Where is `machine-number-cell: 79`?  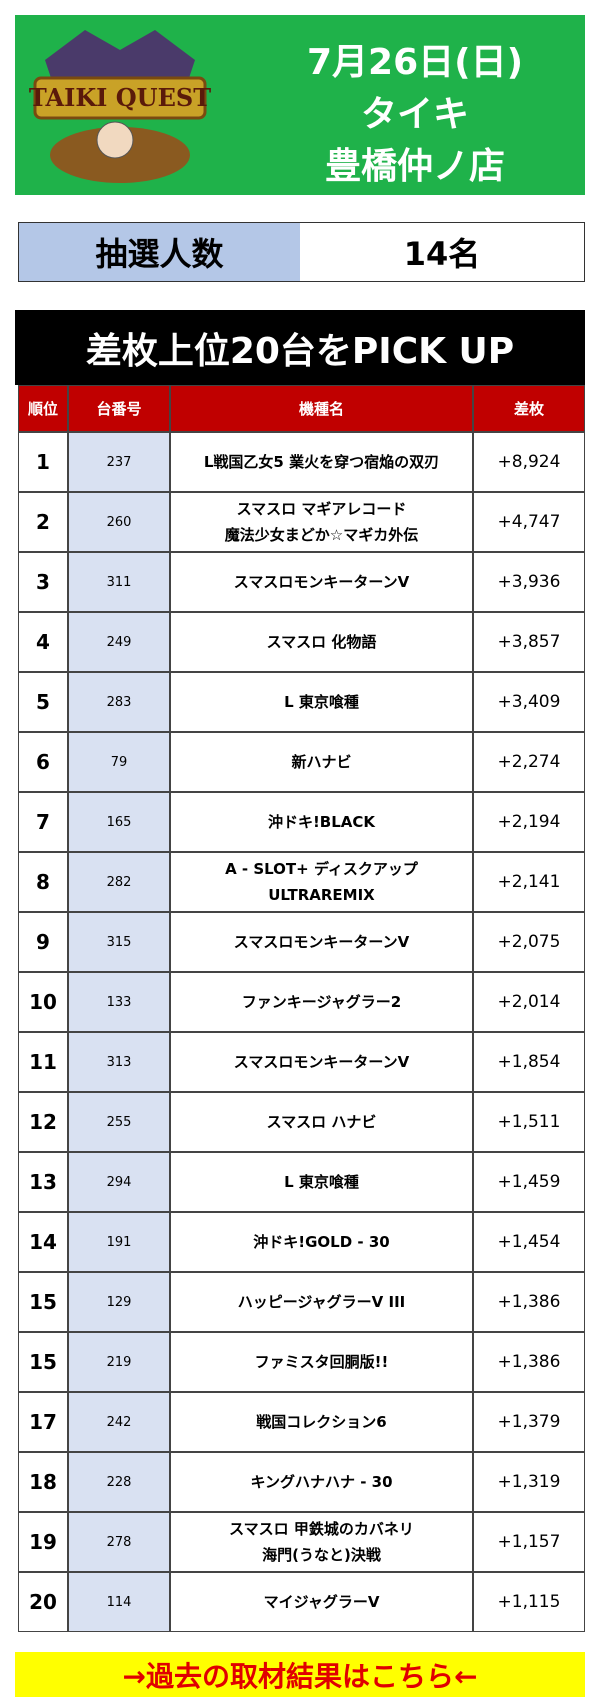
machine-number-cell: 79 is located at coordinates (119, 762).